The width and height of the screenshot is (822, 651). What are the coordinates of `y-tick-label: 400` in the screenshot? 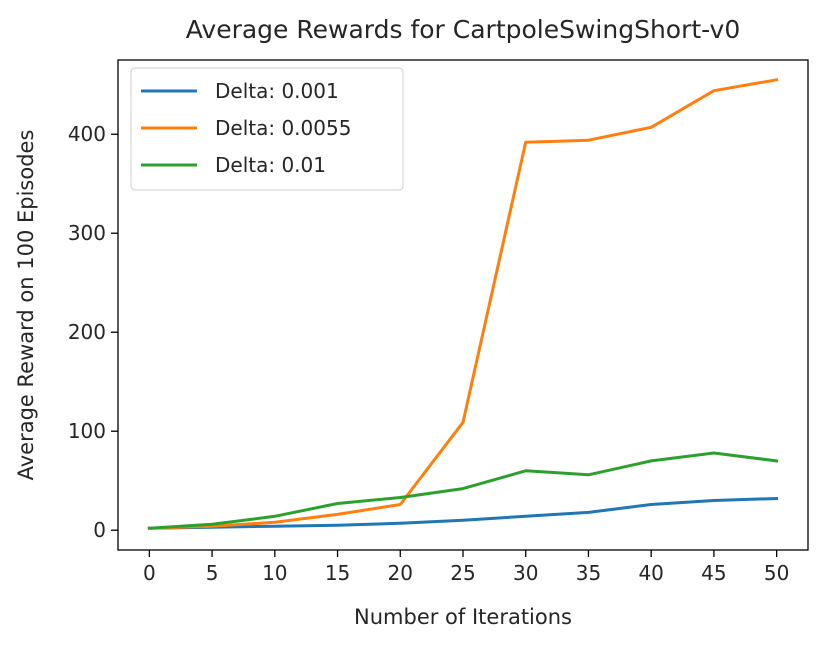 It's located at (87, 134).